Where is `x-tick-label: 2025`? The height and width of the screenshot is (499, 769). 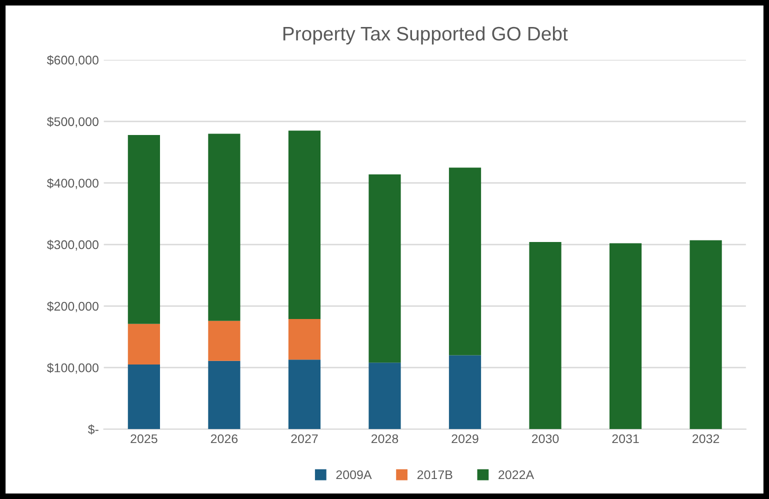
x-tick-label: 2025 is located at coordinates (144, 439).